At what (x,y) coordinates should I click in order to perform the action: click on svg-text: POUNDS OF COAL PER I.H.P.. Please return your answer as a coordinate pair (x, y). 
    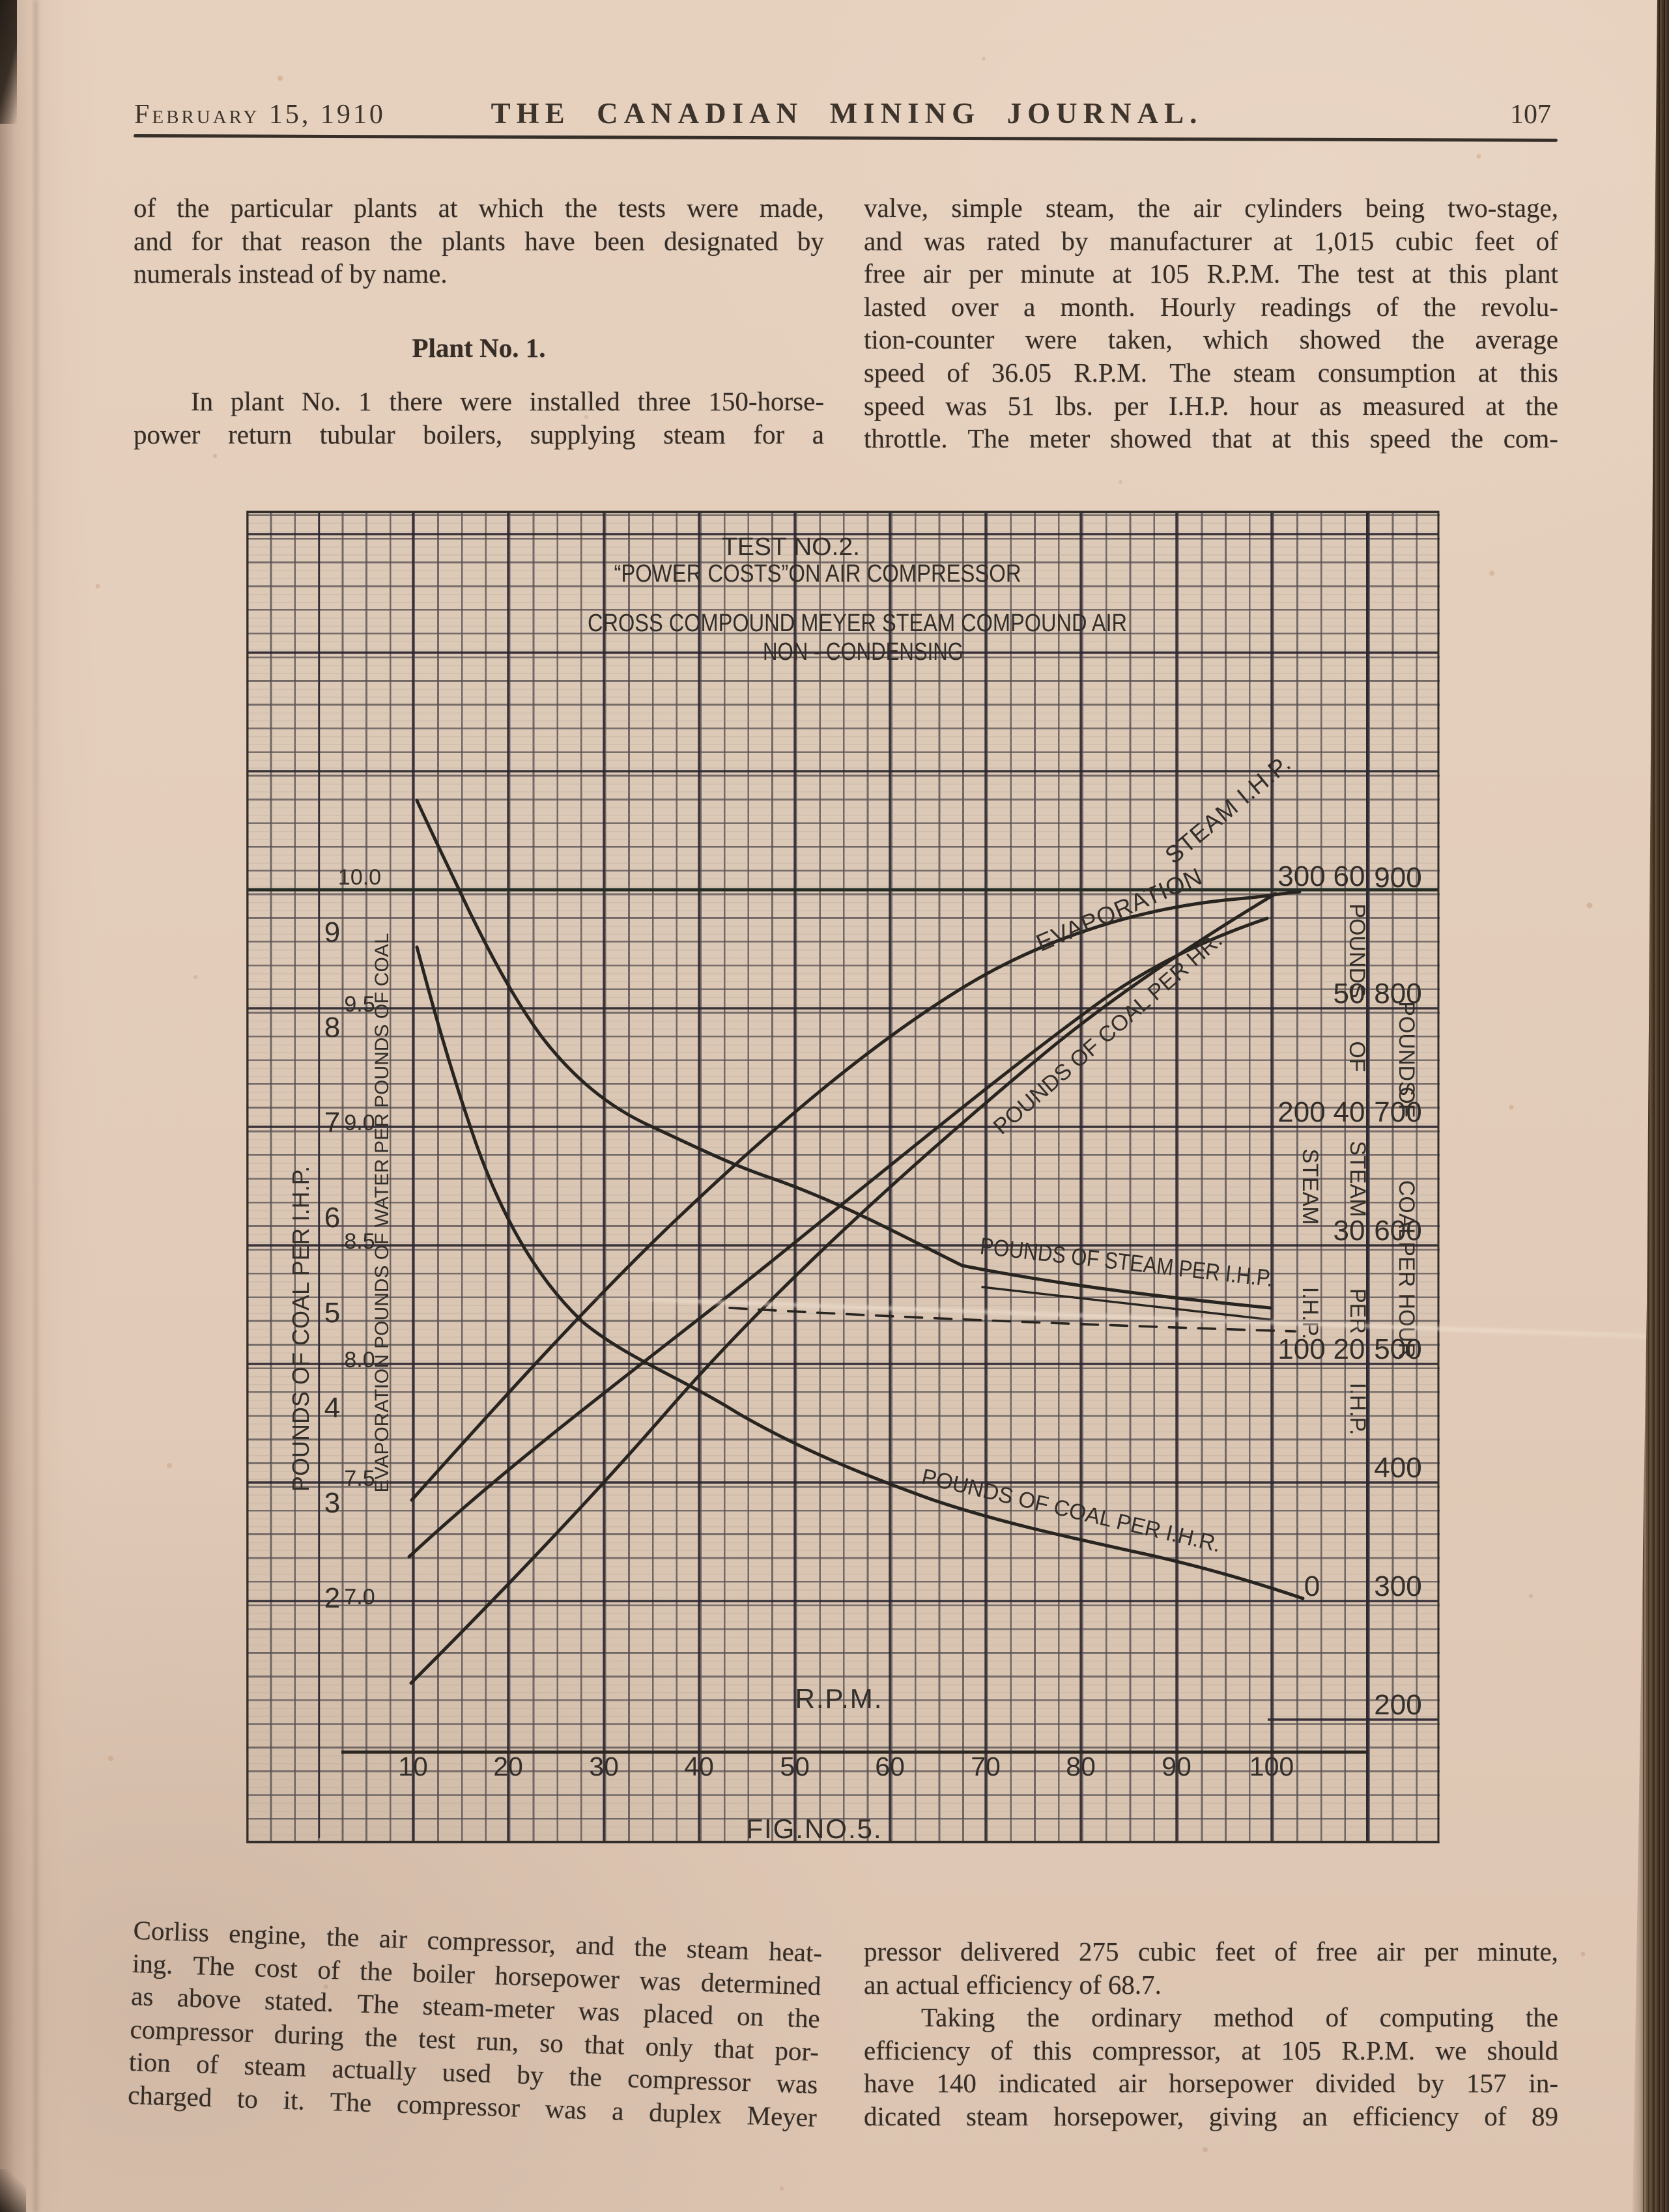
    Looking at the image, I should click on (300, 1329).